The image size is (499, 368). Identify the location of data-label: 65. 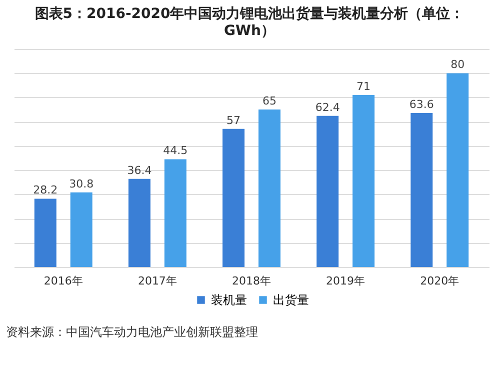
(269, 101).